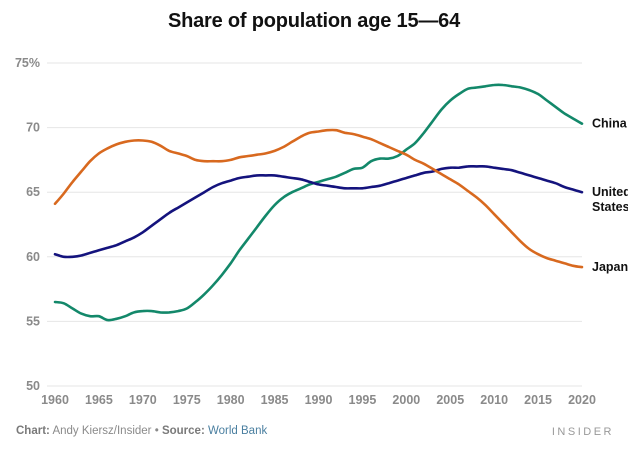  I want to click on source-prefix: Source:, so click(183, 431).